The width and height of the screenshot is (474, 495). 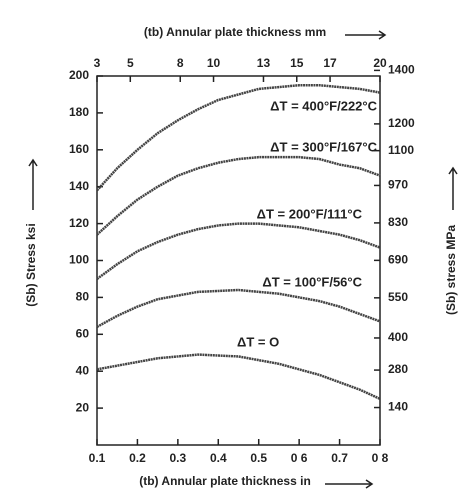 I want to click on y-axis-title: (Sb) Stress ksi, so click(x=31, y=264).